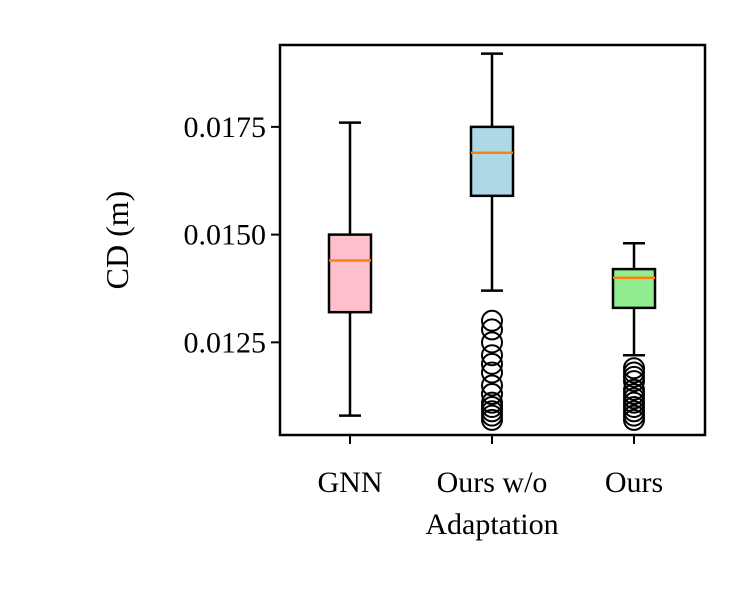 This screenshot has width=750, height=600. I want to click on x-tick-label: Ours, so click(634, 482).